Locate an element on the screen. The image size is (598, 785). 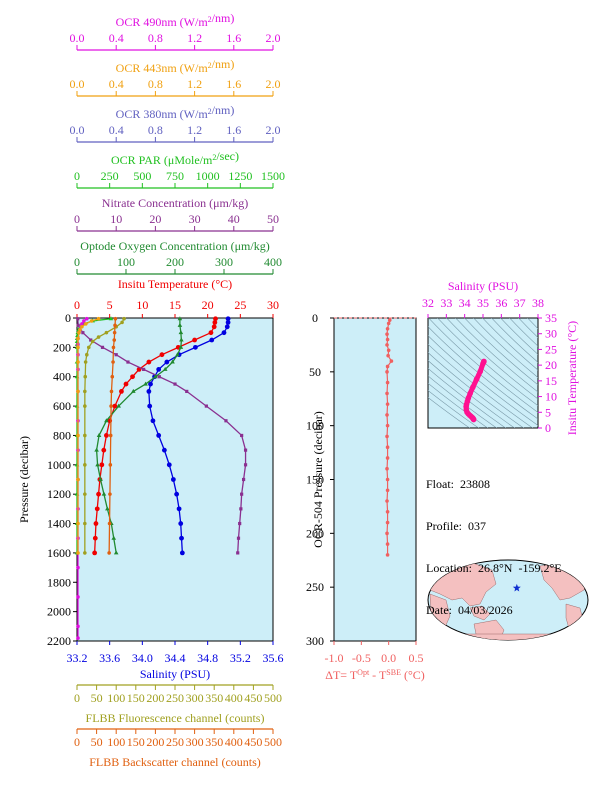
tick-label-pressure: 1000 is located at coordinates (59, 465).